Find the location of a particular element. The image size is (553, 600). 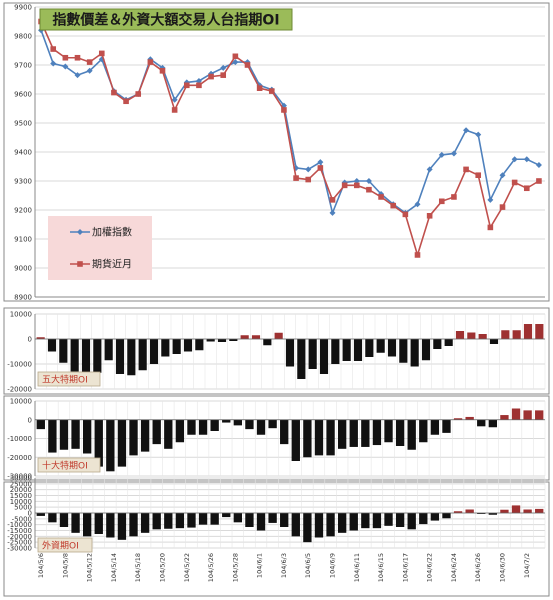

top5-label: 五大特期OI is located at coordinates (65, 380).